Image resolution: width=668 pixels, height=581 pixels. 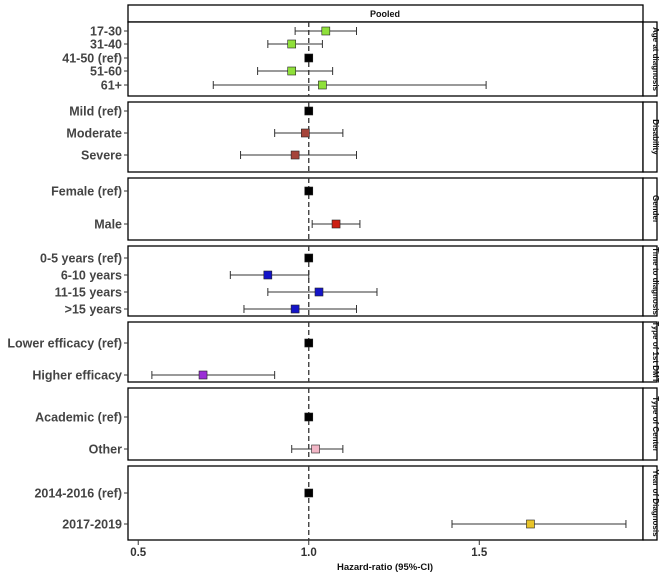 What do you see at coordinates (92, 59) in the screenshot?
I see `row-label: 41-50 (ref)` at bounding box center [92, 59].